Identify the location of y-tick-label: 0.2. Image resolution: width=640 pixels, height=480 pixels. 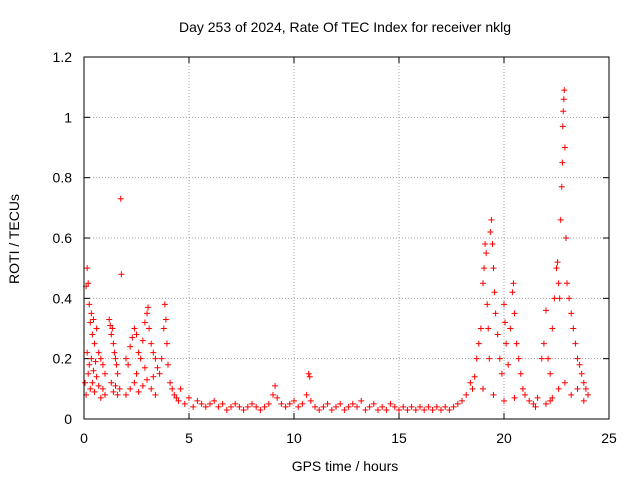
(63, 359).